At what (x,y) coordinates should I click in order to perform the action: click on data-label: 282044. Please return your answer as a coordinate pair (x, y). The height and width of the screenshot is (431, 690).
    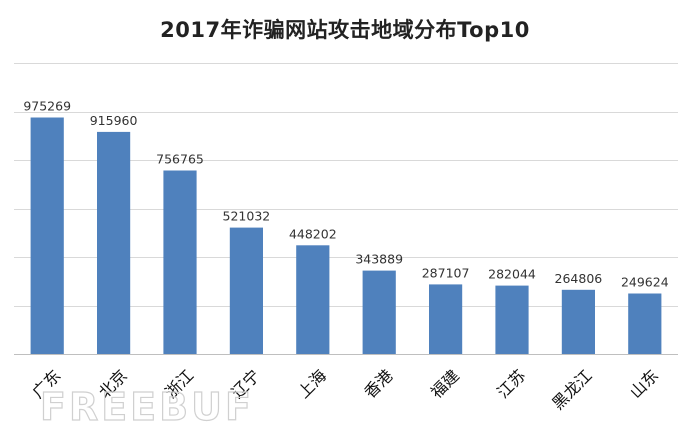
    Looking at the image, I should click on (512, 274).